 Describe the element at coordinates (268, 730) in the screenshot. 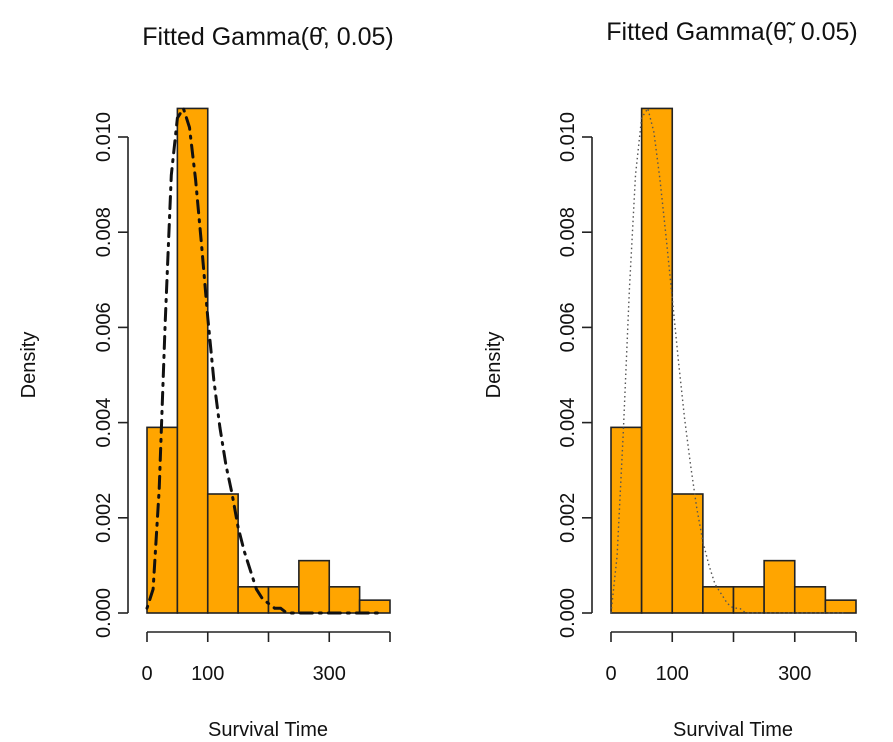

I see `left-panel-xlabel: Survival Time` at that location.